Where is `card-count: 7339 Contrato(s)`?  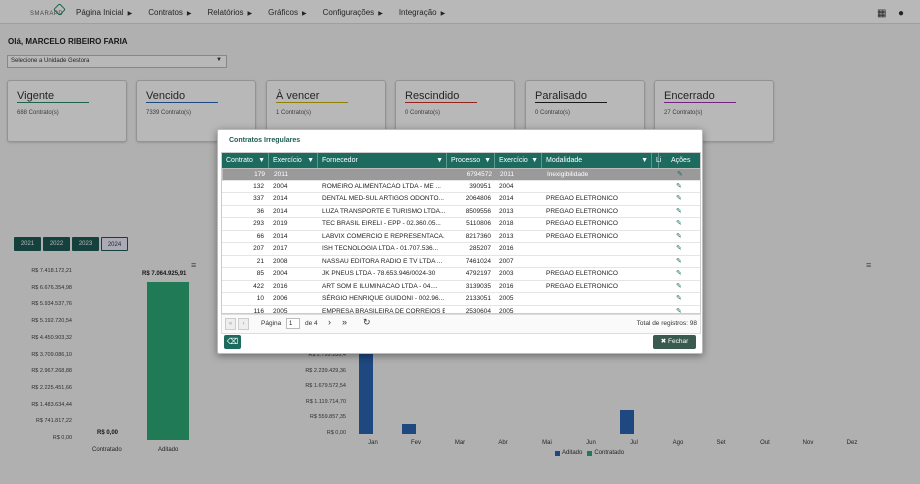
card-count: 7339 Contrato(s) is located at coordinates (169, 113).